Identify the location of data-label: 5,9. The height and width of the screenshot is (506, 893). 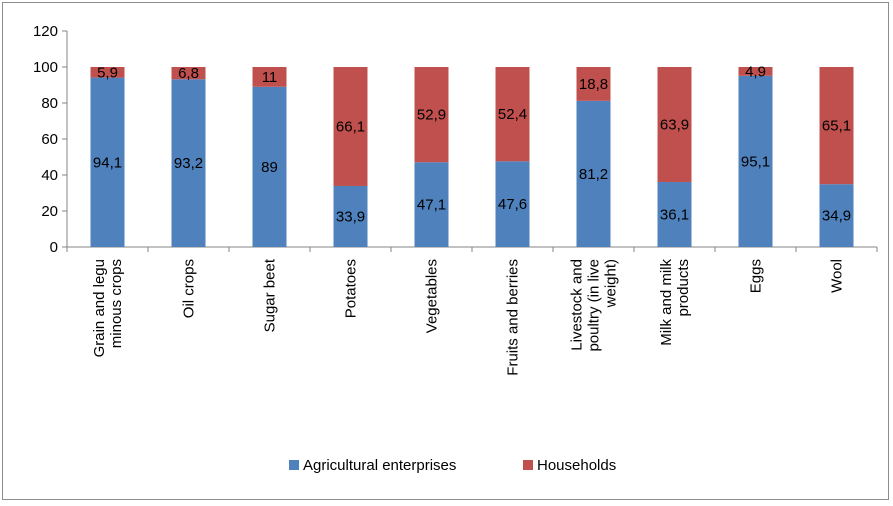
(107, 72).